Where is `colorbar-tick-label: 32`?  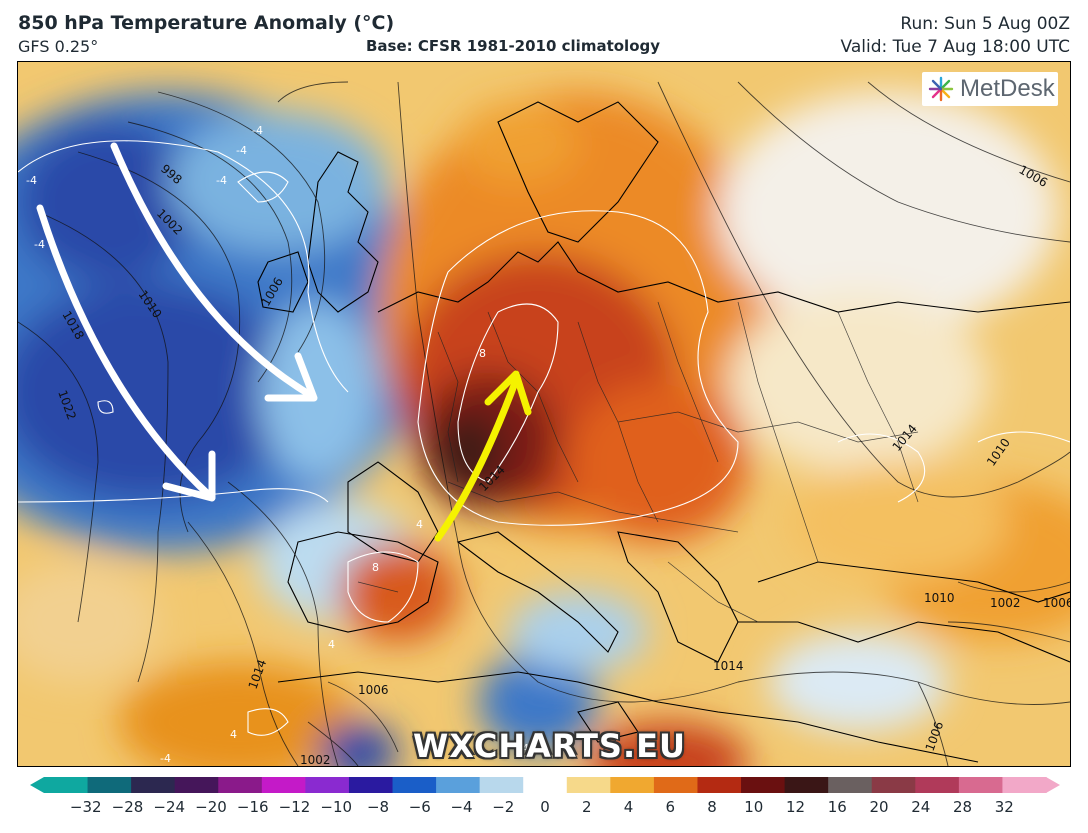 colorbar-tick-label: 32 is located at coordinates (1004, 807).